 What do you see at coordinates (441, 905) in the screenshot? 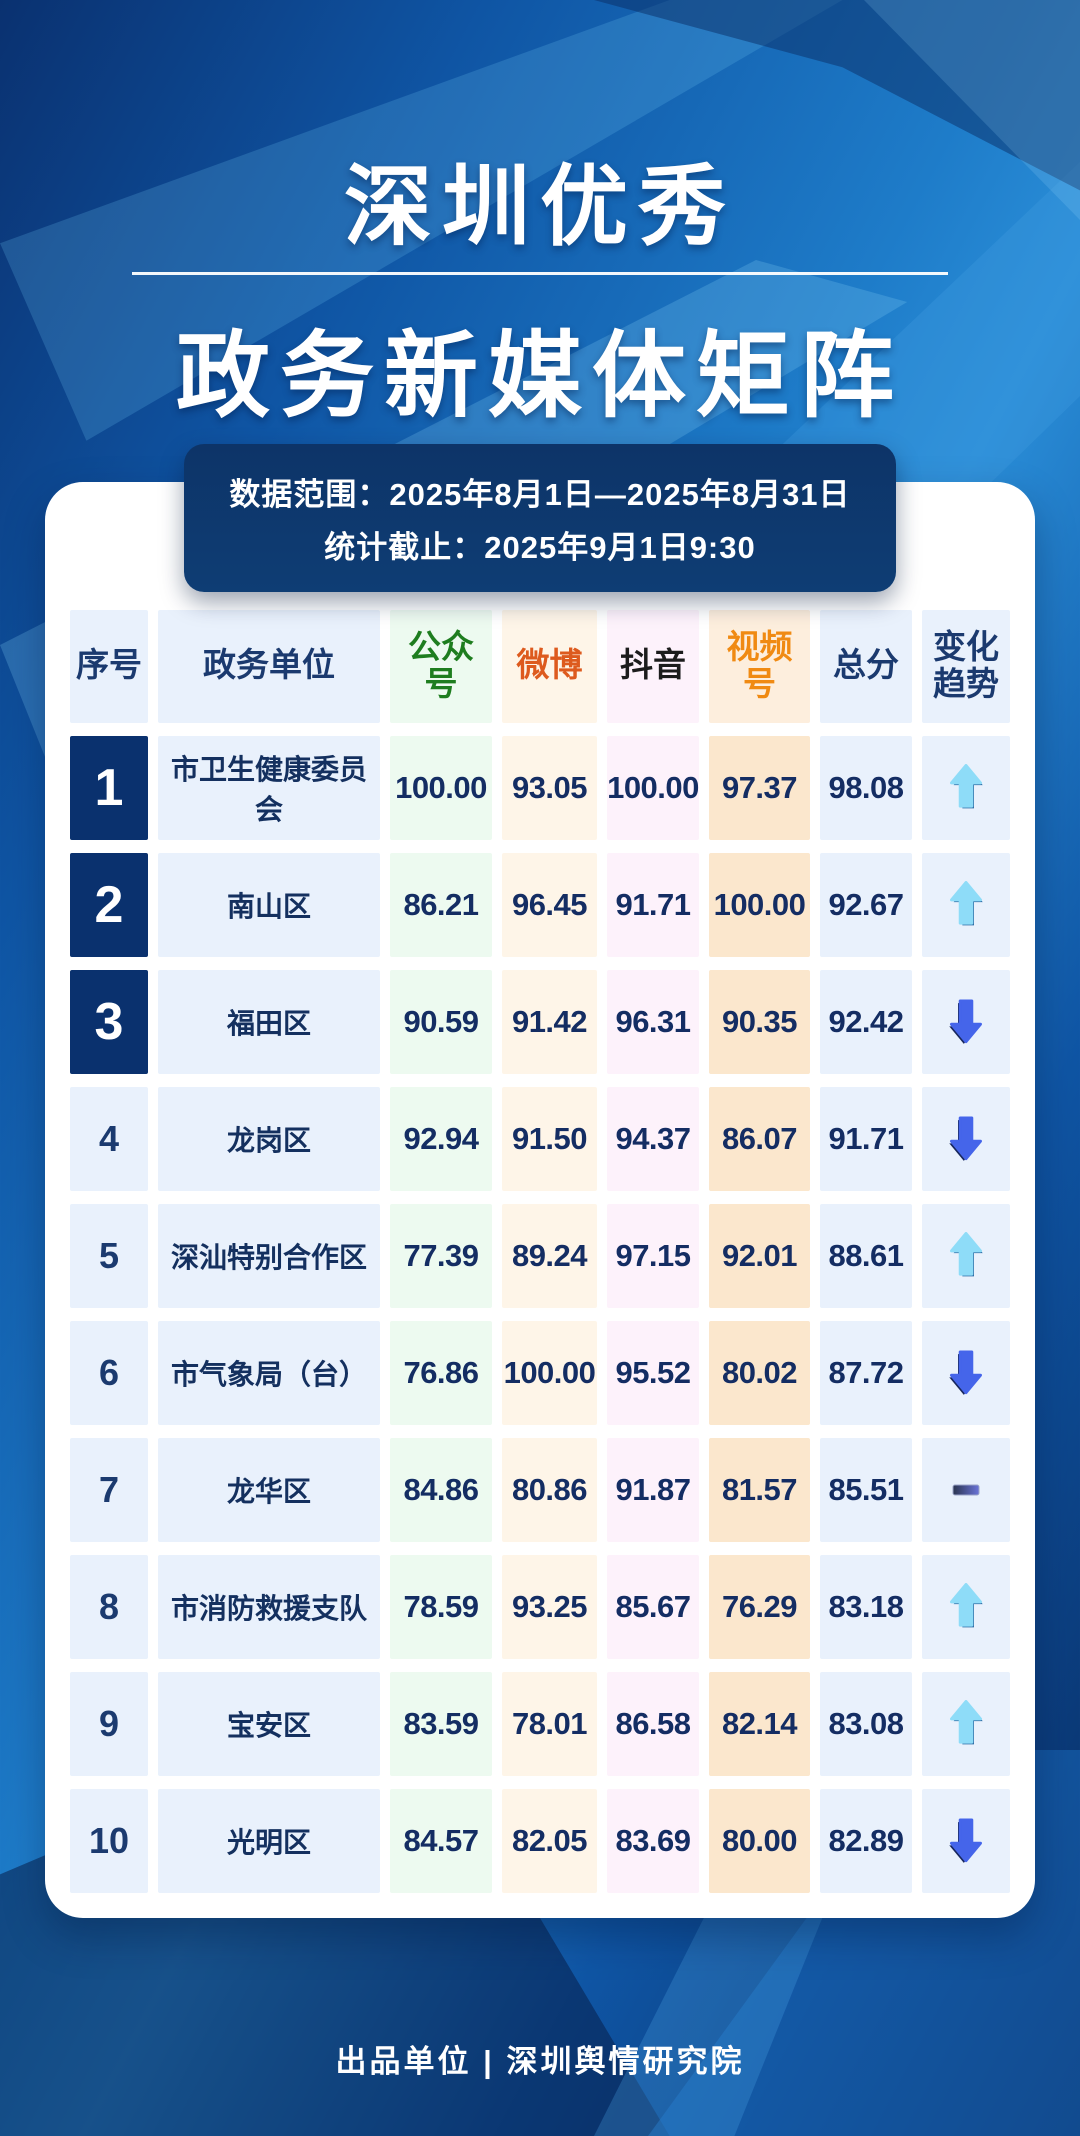
I see `gongzhonghao-score-cell: 86.21` at bounding box center [441, 905].